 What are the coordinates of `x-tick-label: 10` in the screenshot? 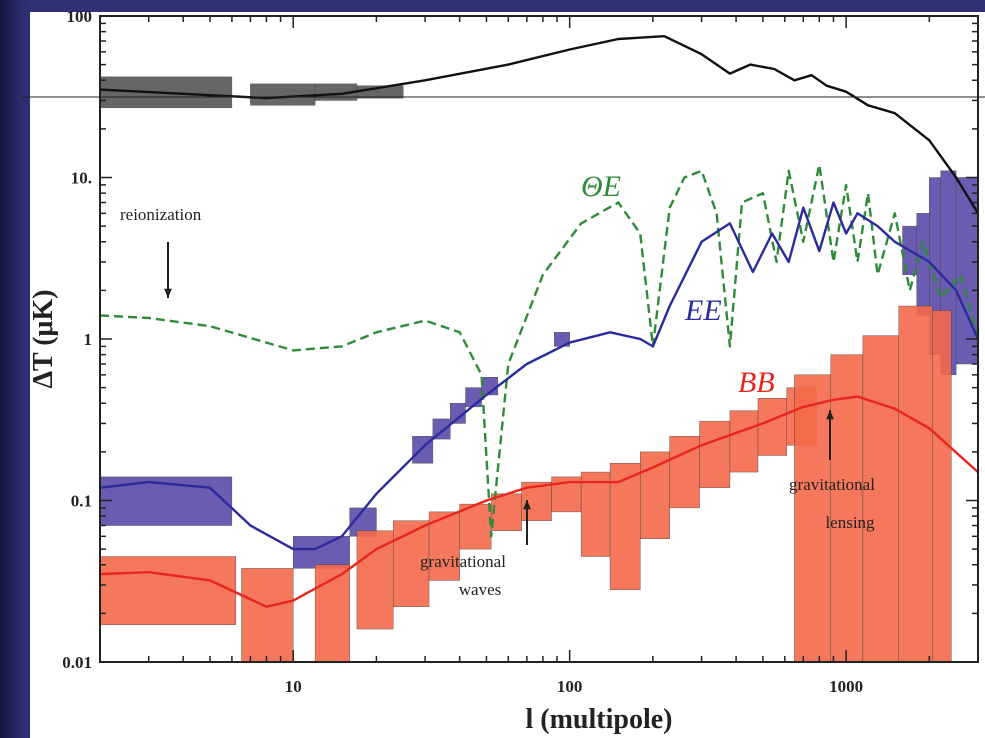 It's located at (293, 686).